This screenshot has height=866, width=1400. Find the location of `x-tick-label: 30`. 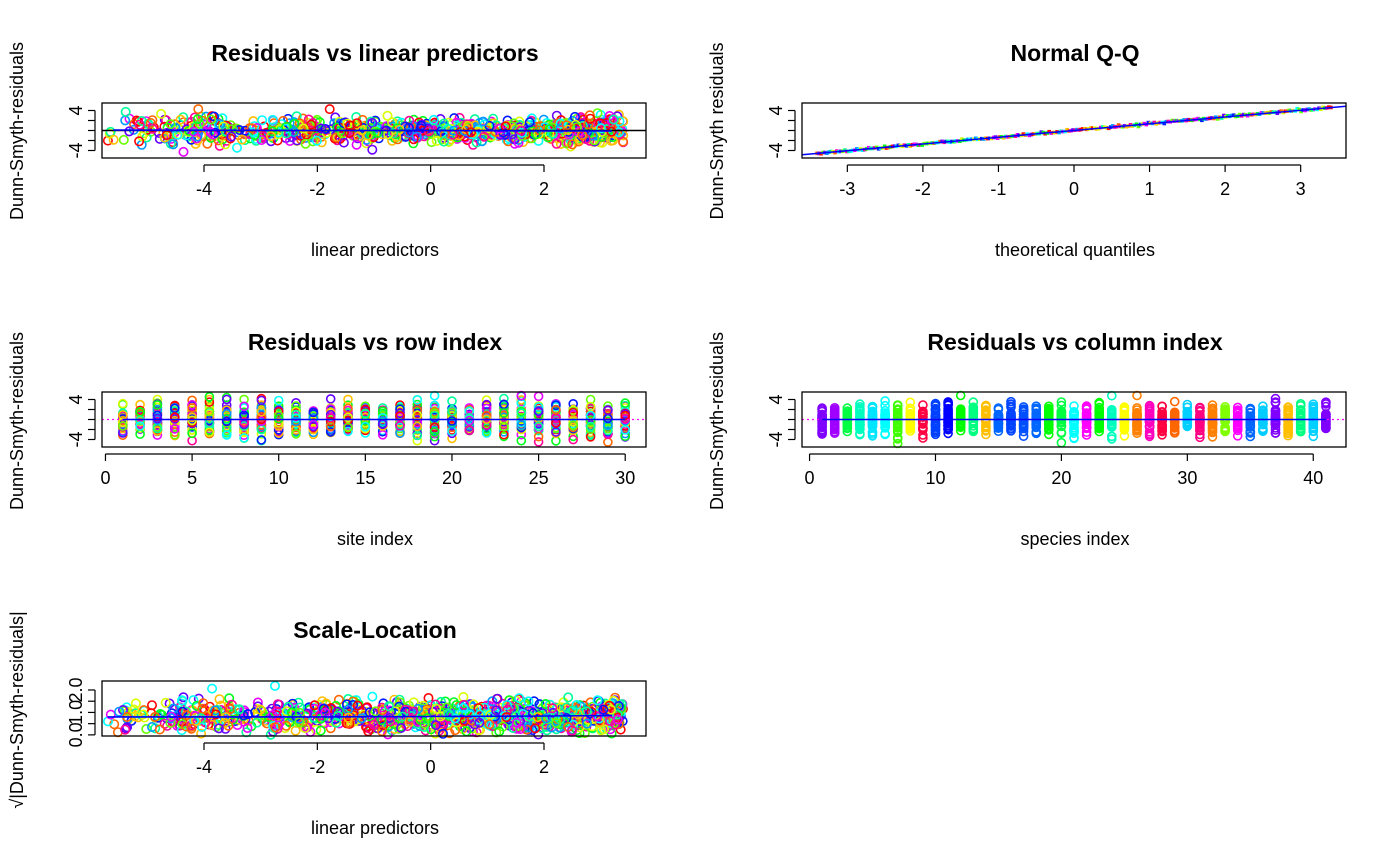

x-tick-label: 30 is located at coordinates (1187, 478).